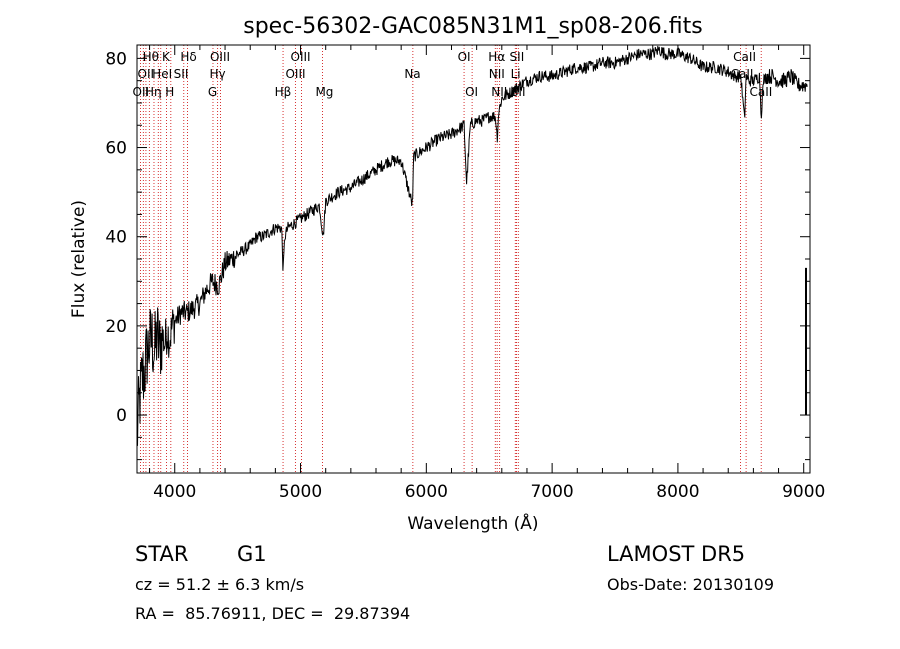 The width and height of the screenshot is (900, 649). Describe the element at coordinates (116, 149) in the screenshot. I see `y-tick-label-60: 60` at that location.